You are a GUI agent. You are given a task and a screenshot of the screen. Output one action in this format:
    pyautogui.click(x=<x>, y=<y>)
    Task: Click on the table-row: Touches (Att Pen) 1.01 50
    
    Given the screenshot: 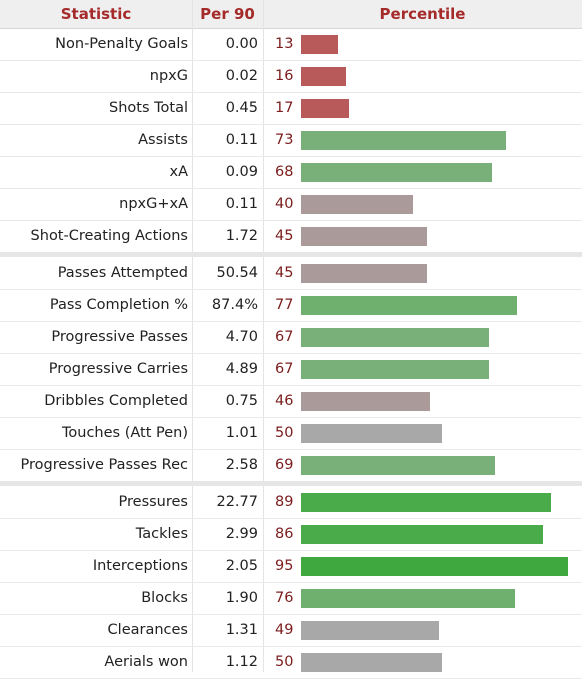 What is the action you would take?
    pyautogui.click(x=291, y=433)
    